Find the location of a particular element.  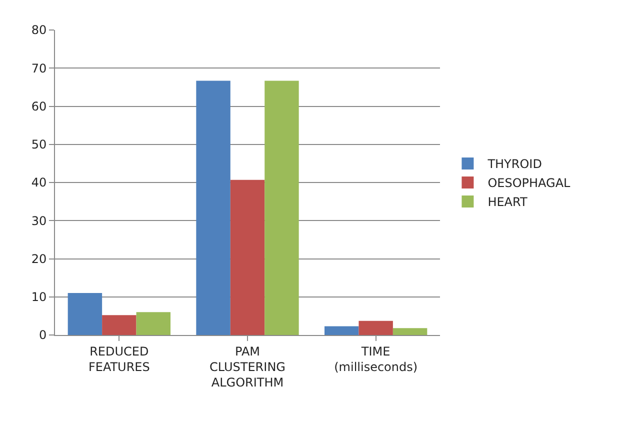

x-tick-label: REDUCED FEATURES is located at coordinates (119, 359).